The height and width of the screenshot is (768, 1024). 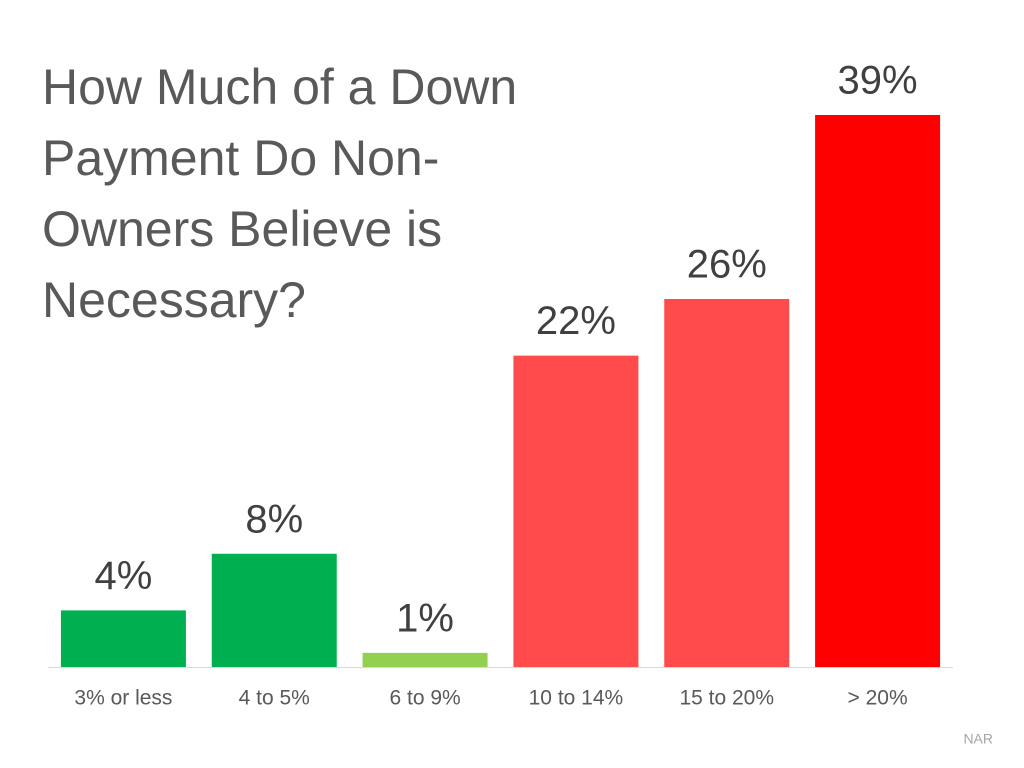 I want to click on x-tick-label: 3% or less, so click(x=123, y=698).